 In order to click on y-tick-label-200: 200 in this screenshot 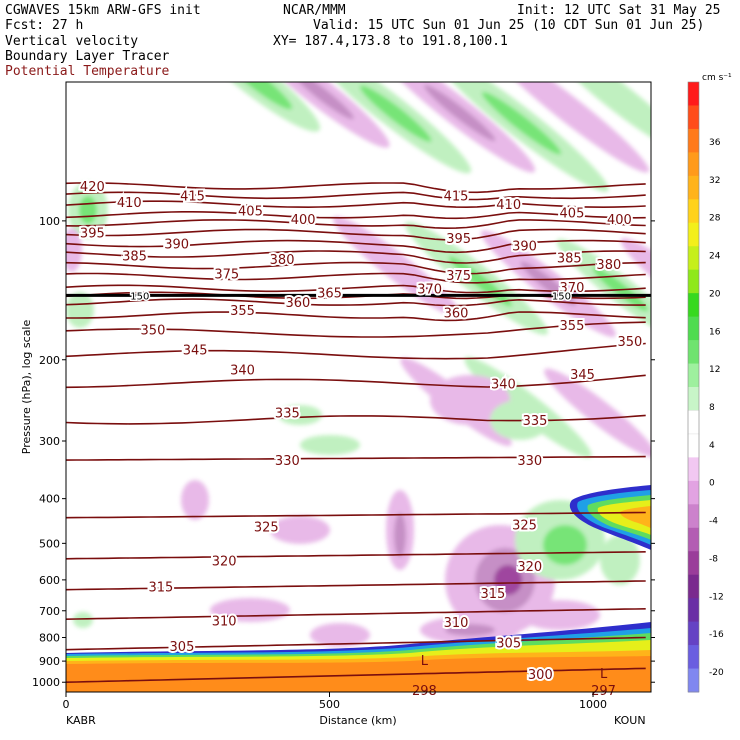, I will do `click(49, 360)`.